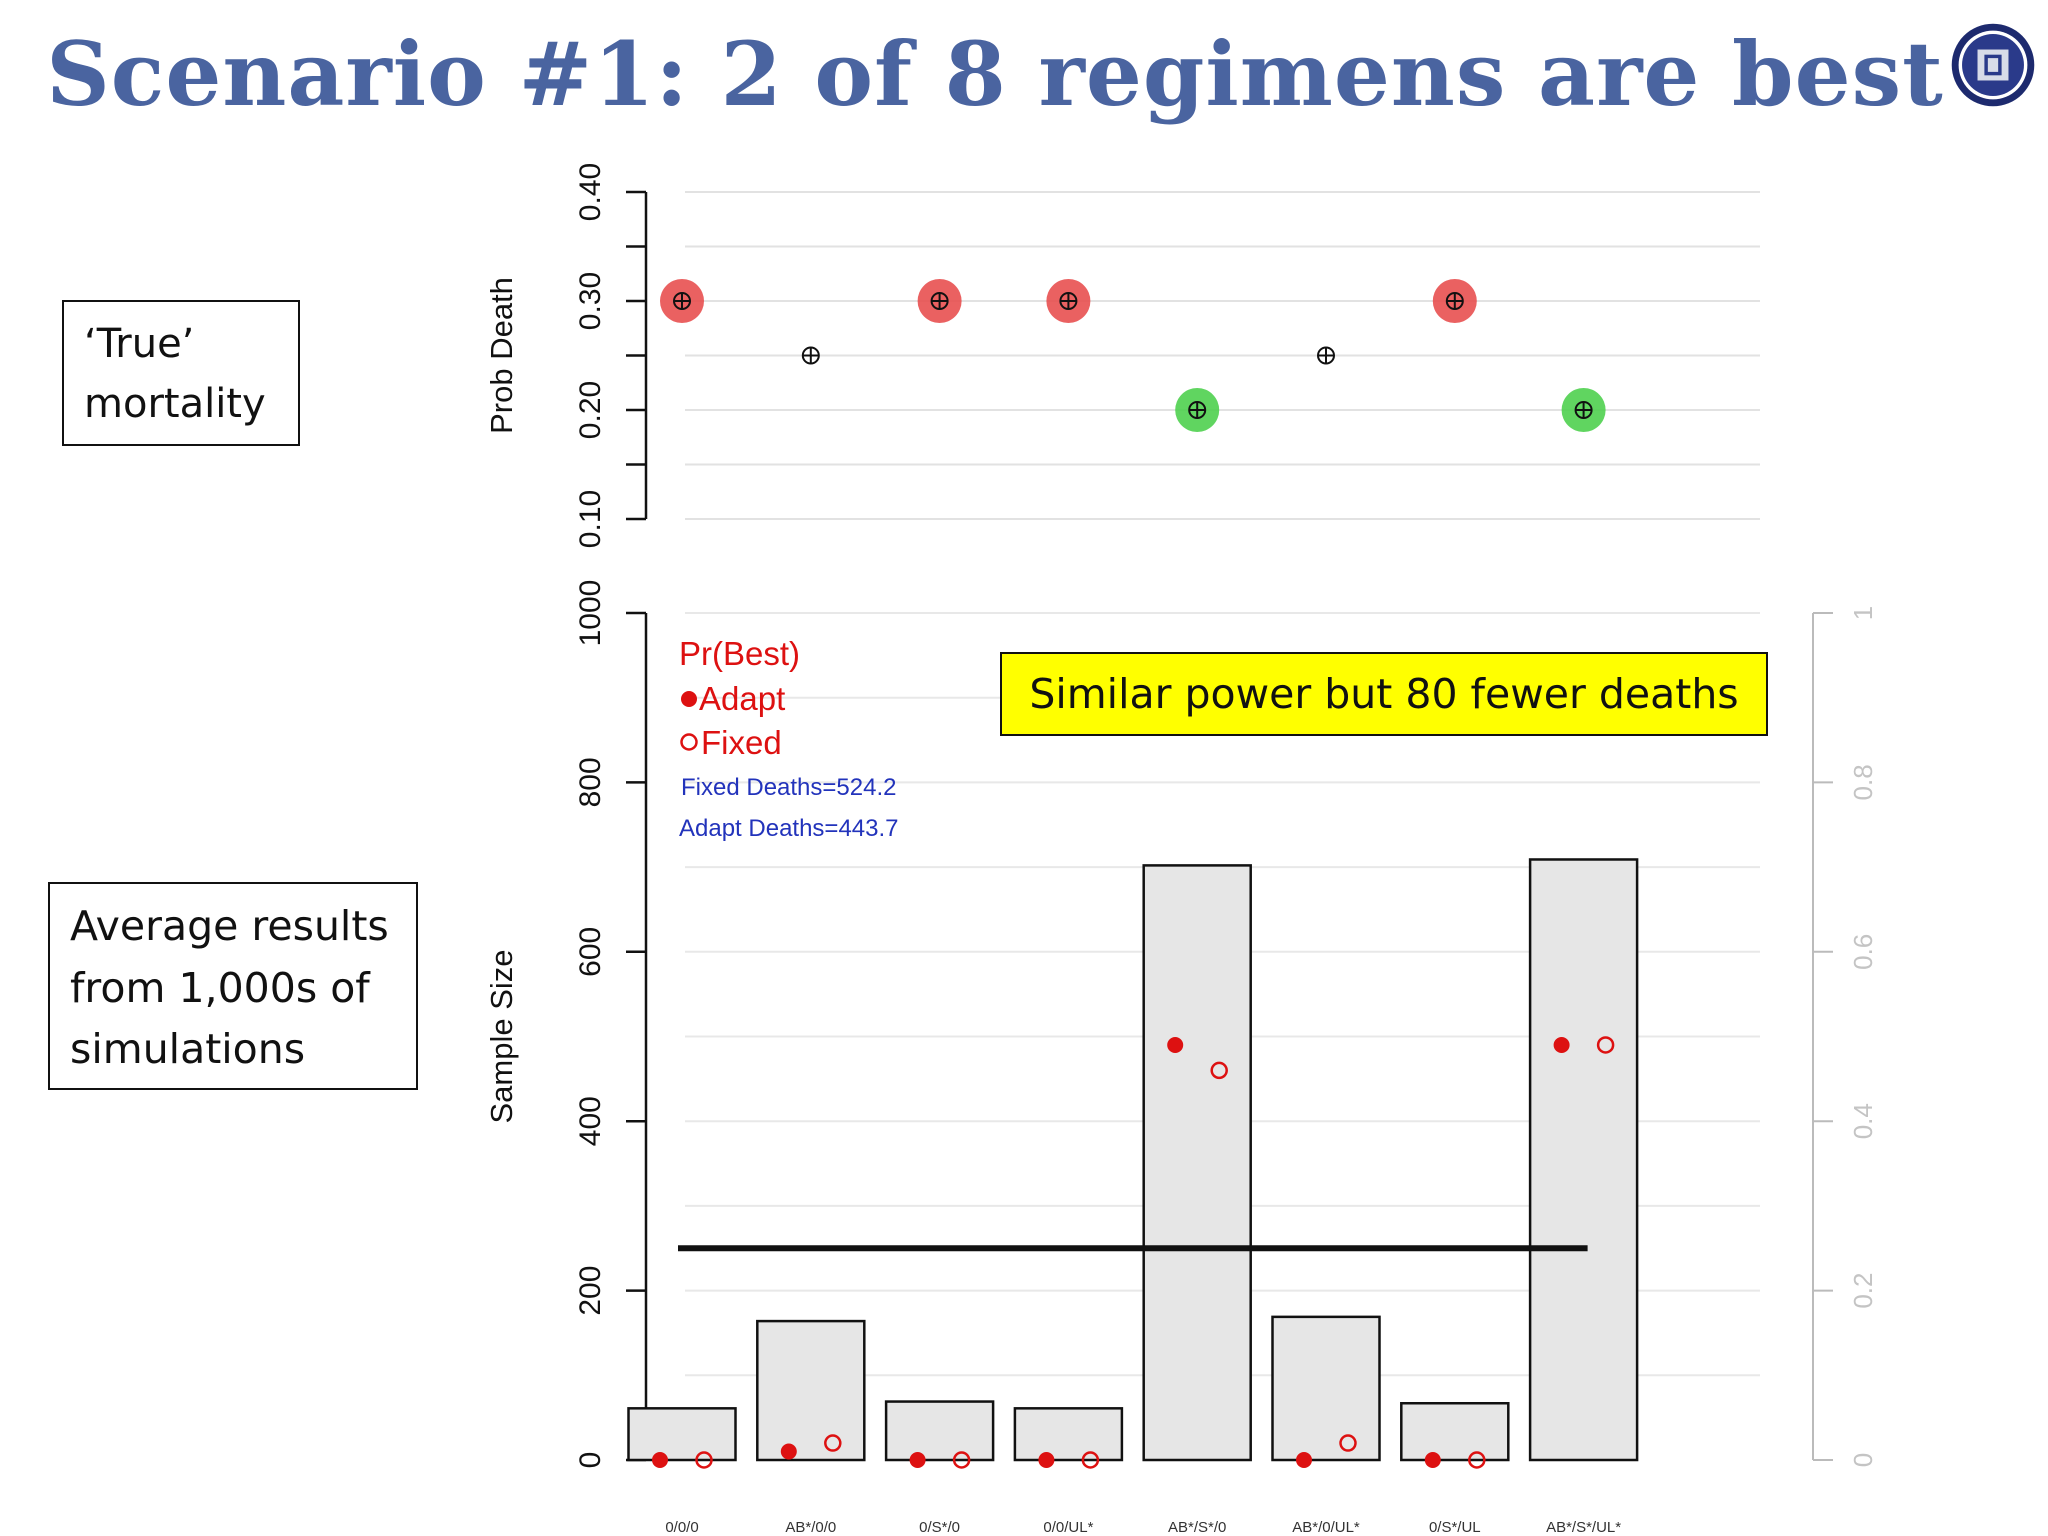  Describe the element at coordinates (590, 952) in the screenshot. I see `bottom-y-tick-label: 600` at that location.